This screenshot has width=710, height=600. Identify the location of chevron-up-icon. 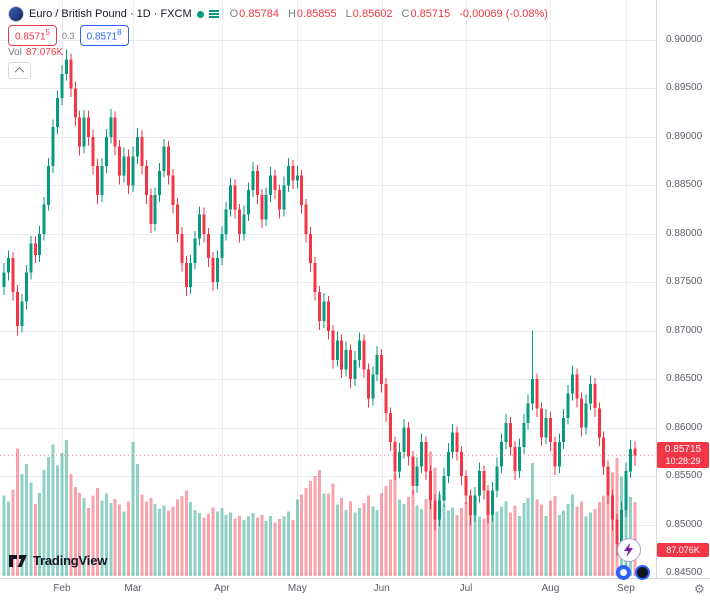
(19, 71).